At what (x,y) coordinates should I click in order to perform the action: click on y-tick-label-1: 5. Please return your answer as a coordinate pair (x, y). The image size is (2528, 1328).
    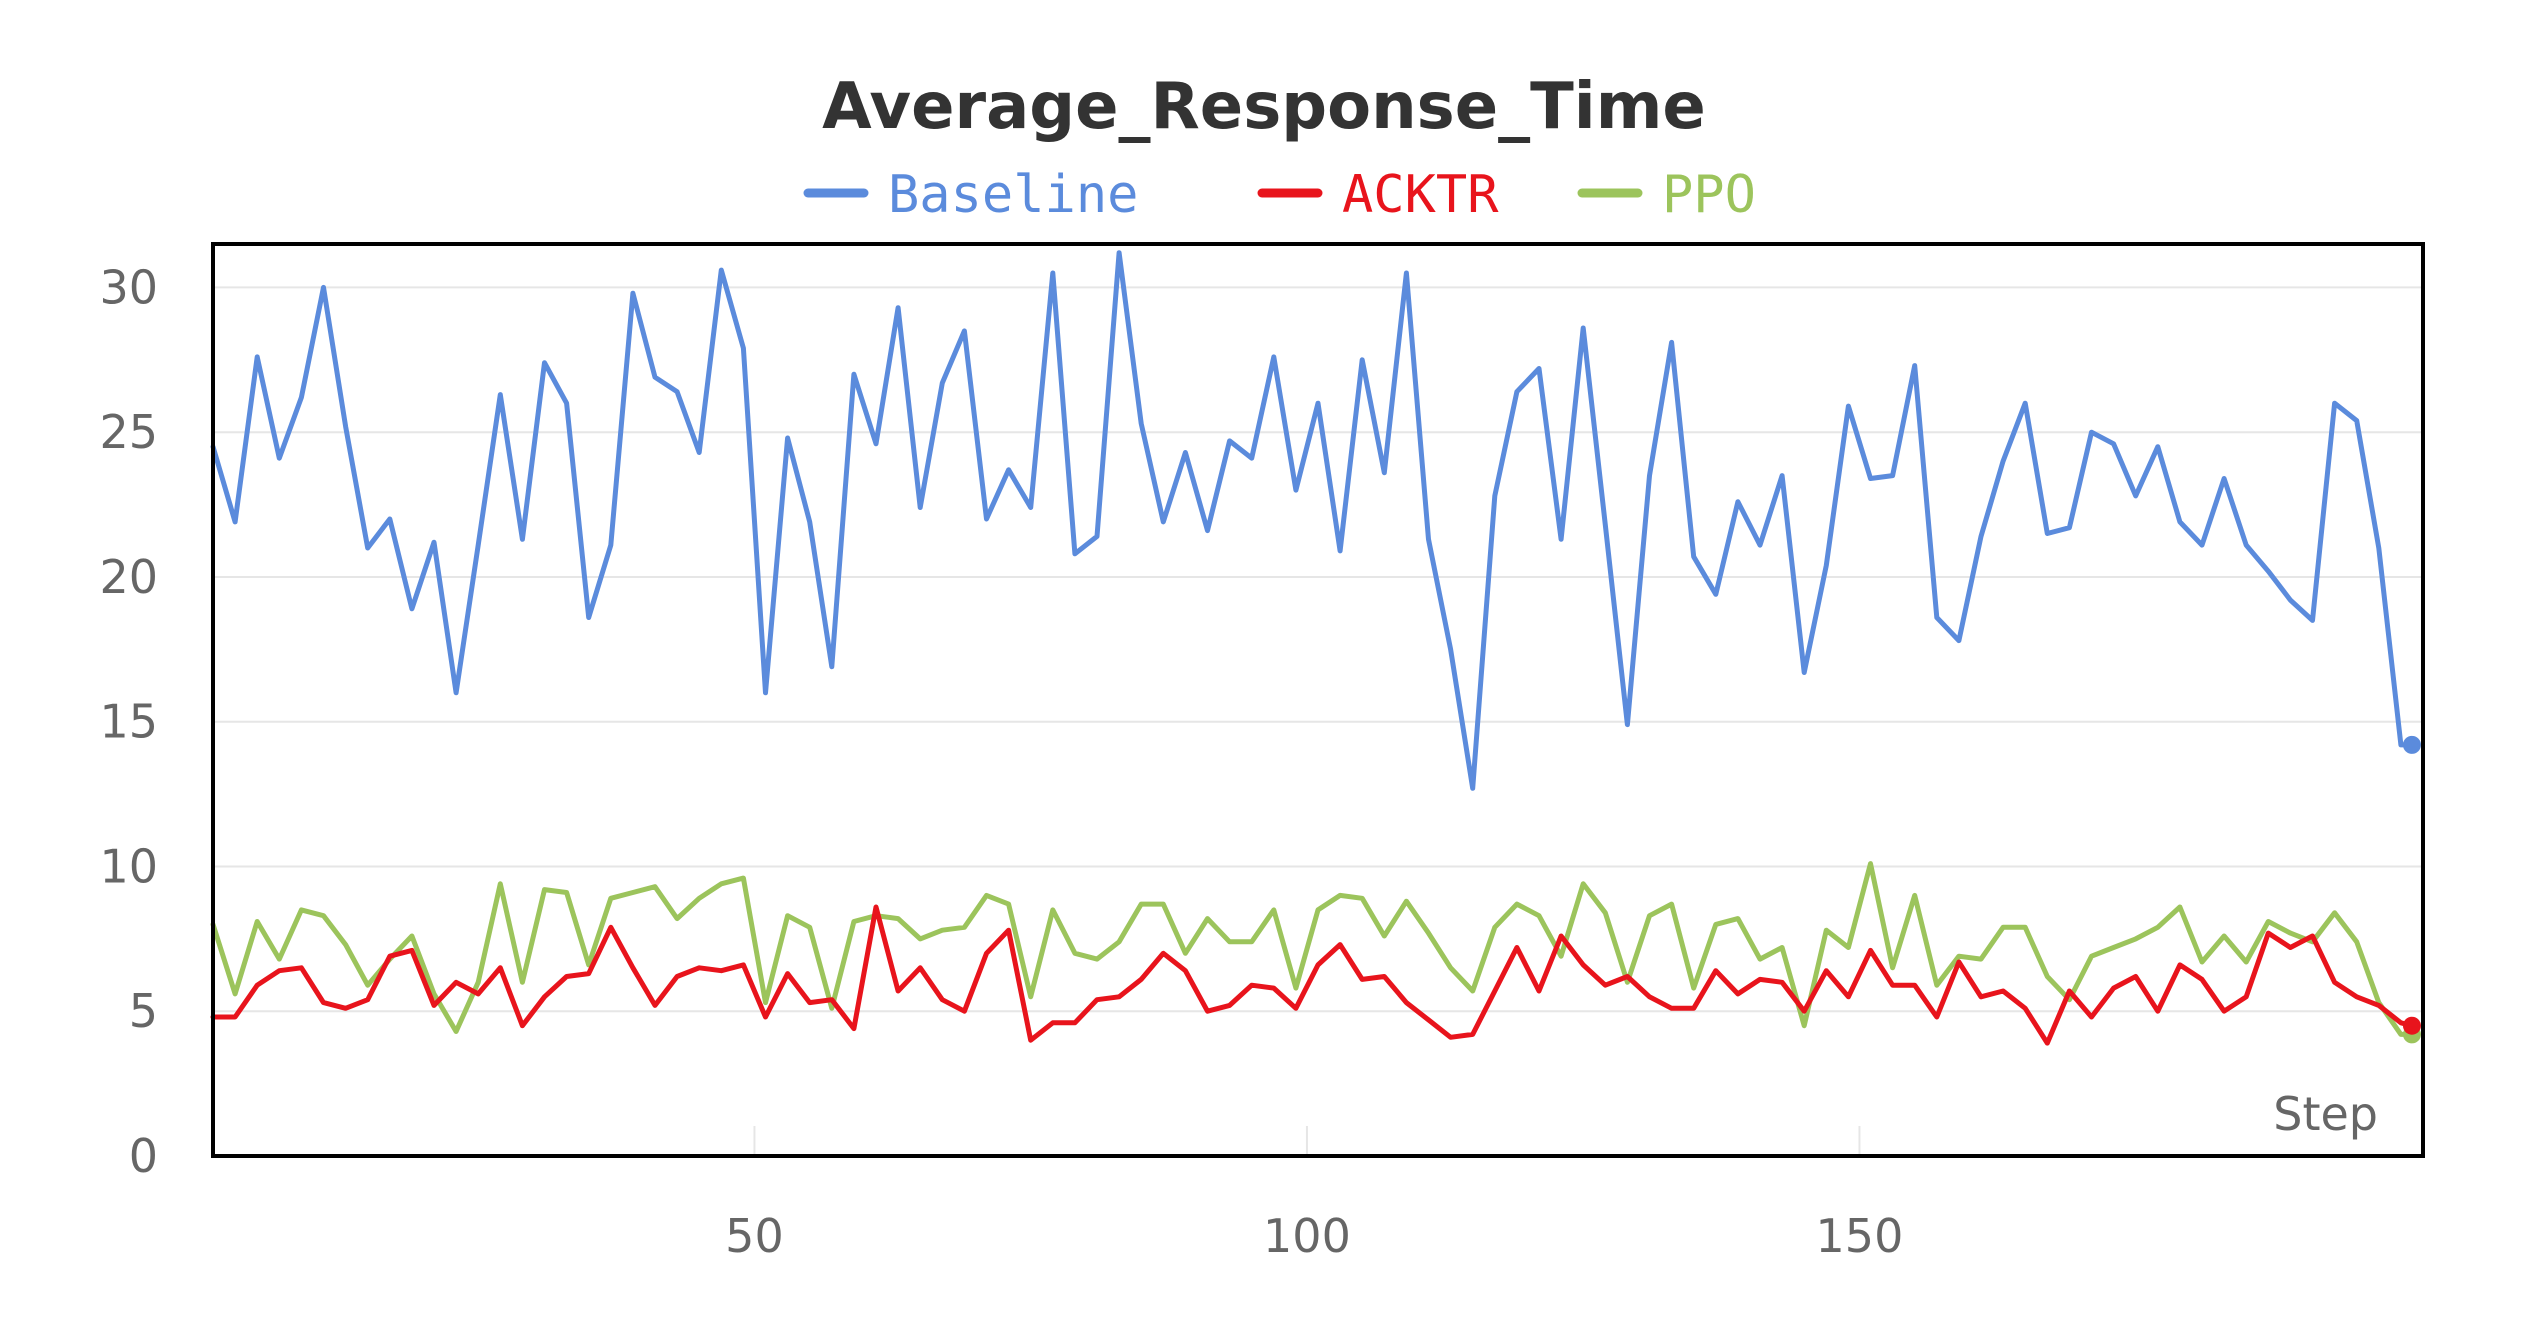
    Looking at the image, I should click on (143, 1011).